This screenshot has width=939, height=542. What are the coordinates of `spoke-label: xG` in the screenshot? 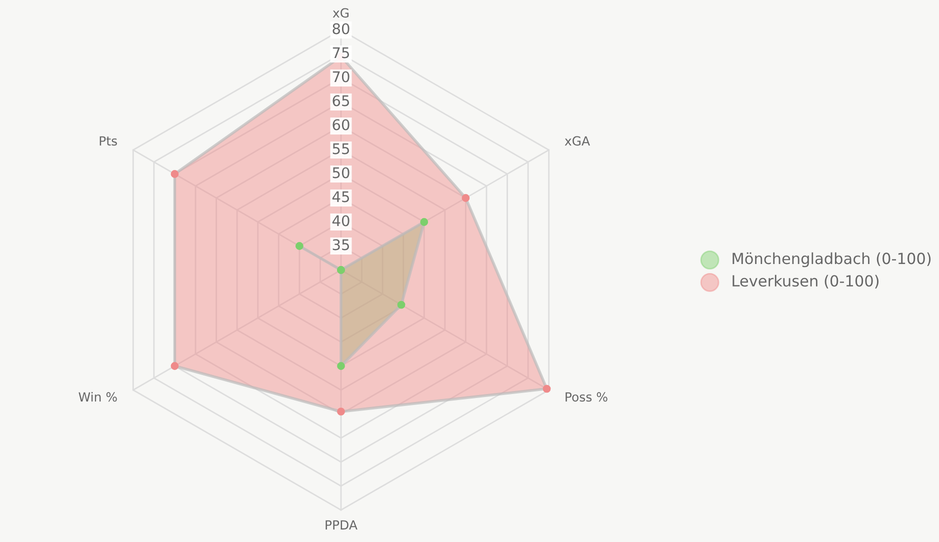 It's located at (340, 13).